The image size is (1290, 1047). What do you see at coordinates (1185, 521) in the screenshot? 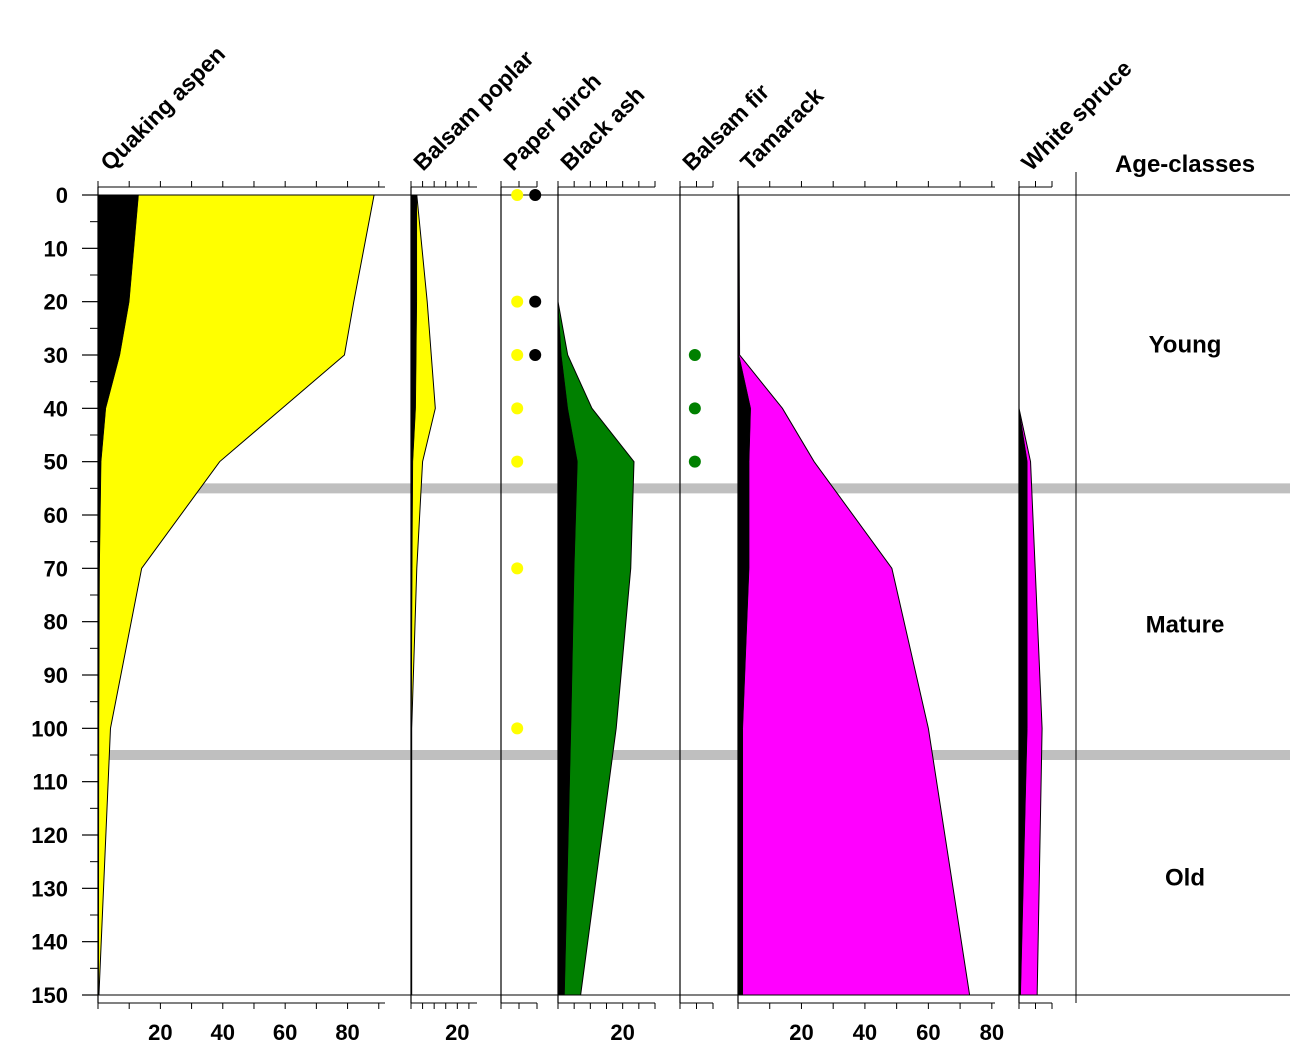
I see `age-class-labels: Age-classes Young Mature Old` at bounding box center [1185, 521].